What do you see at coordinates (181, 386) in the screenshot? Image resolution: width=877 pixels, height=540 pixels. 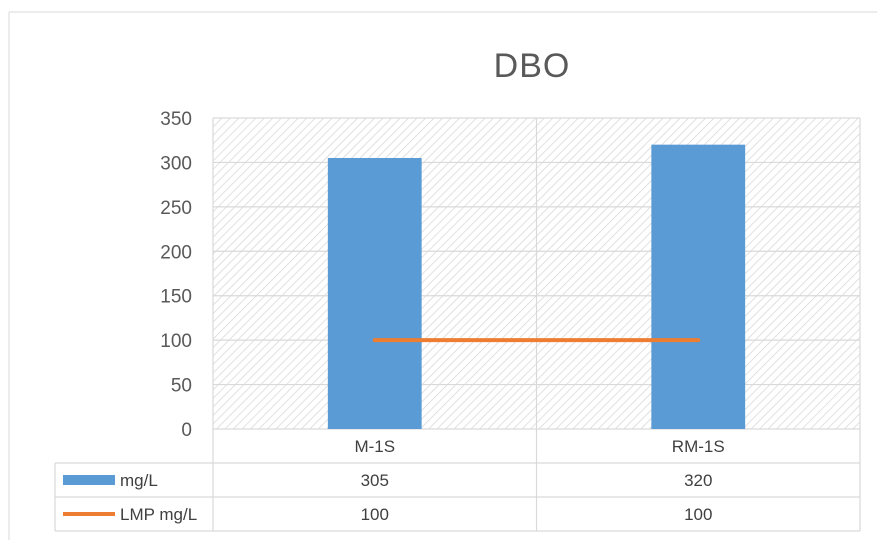 I see `y-tick-label: 50` at bounding box center [181, 386].